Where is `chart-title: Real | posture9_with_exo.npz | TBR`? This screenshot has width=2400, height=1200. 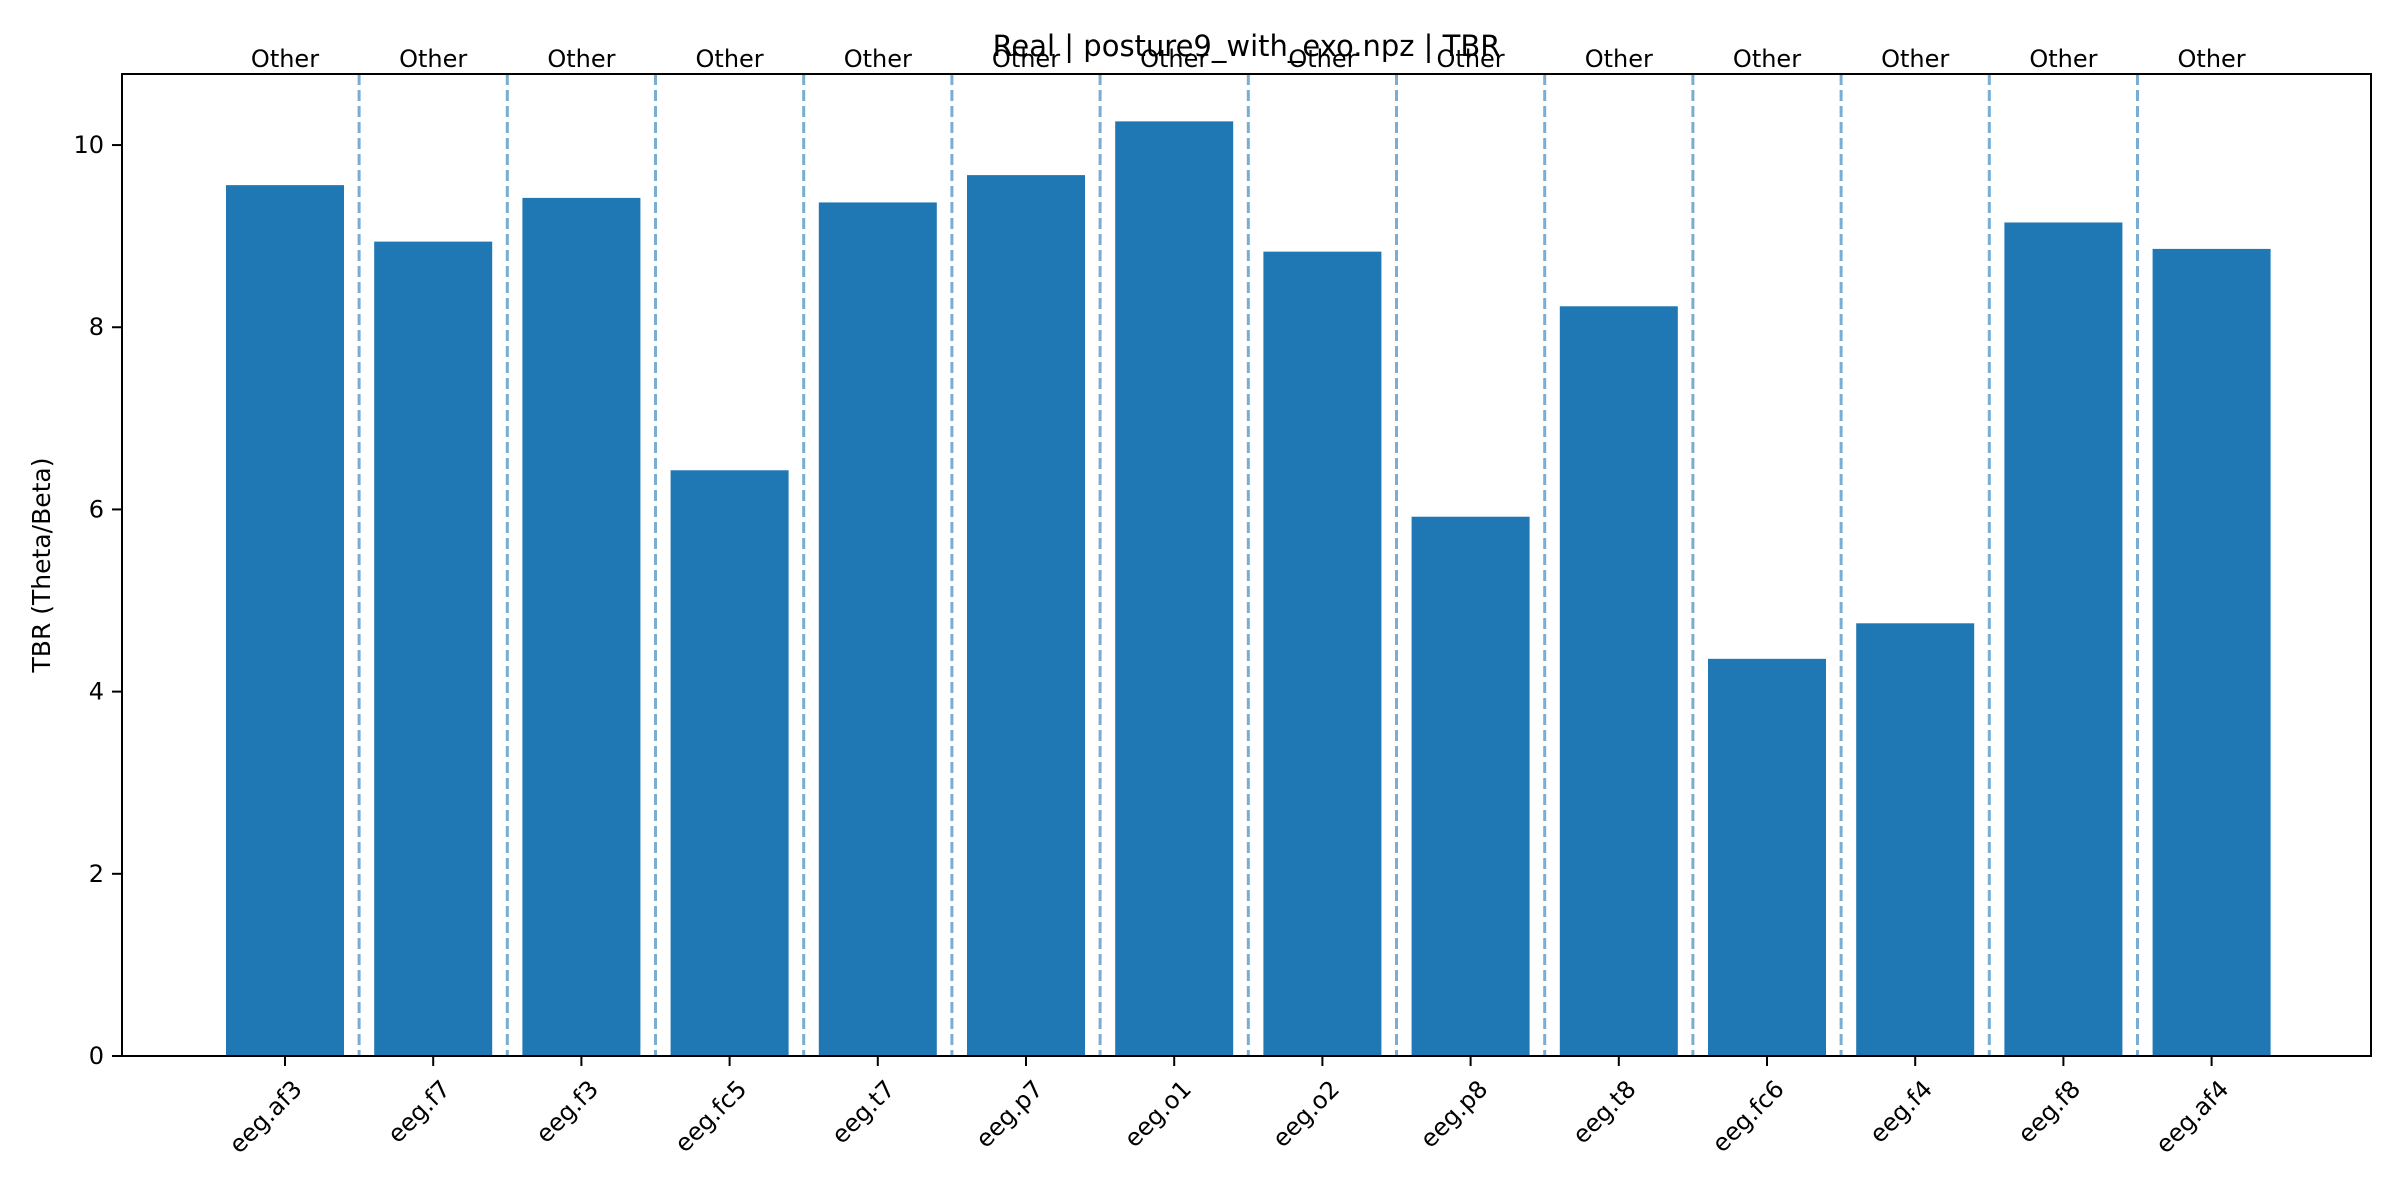
chart-title: Real | posture9_with_exo.npz | TBR is located at coordinates (1247, 46).